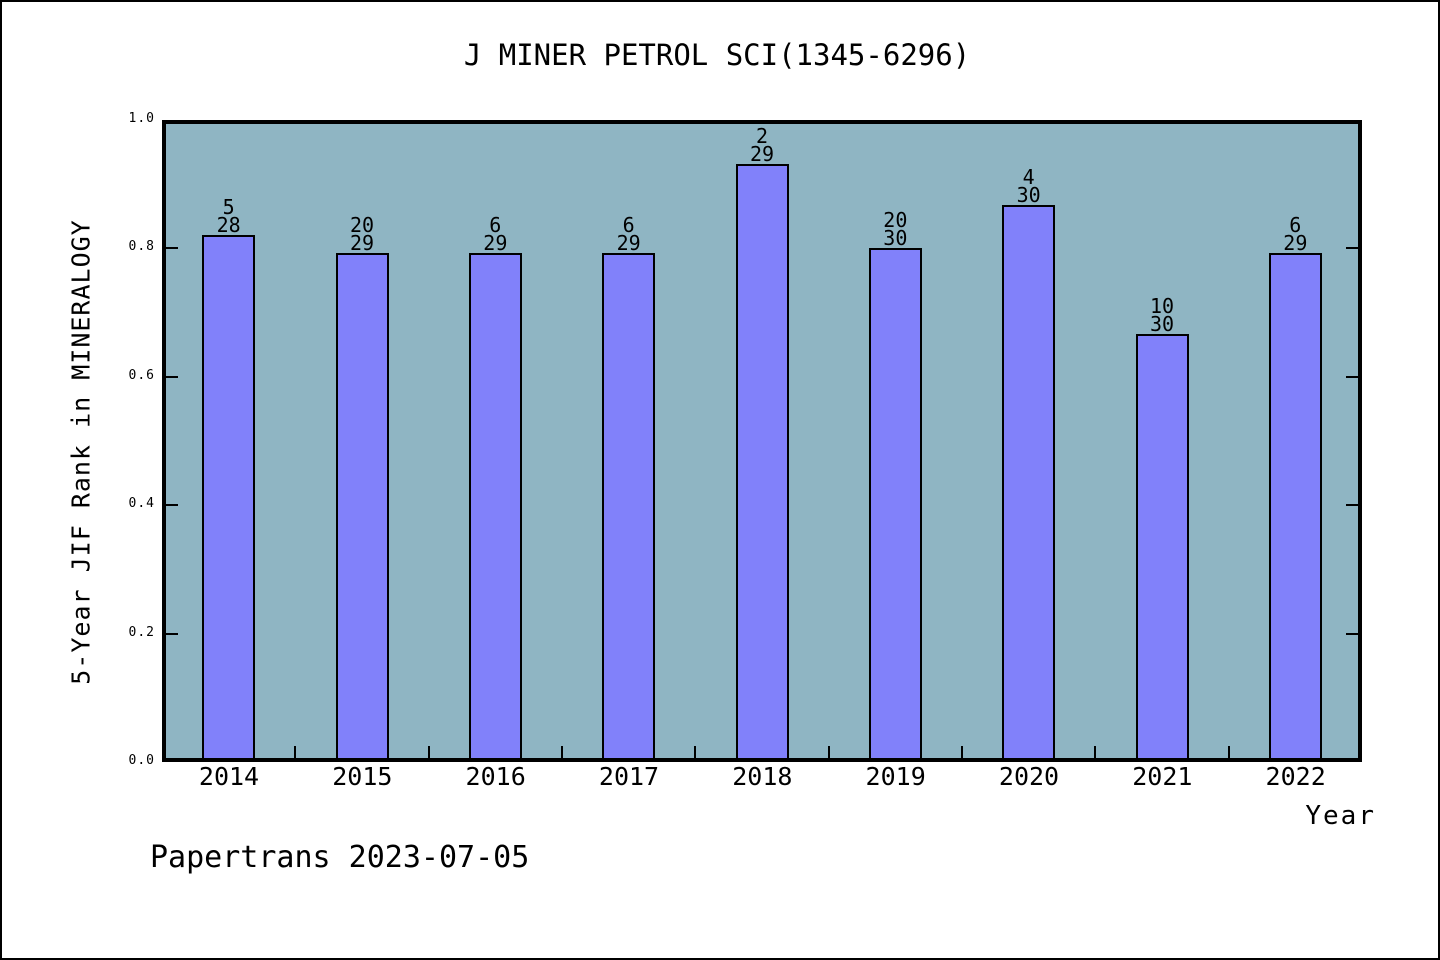 This screenshot has width=1440, height=960. I want to click on bar-2022: 6 29, so click(1295, 486).